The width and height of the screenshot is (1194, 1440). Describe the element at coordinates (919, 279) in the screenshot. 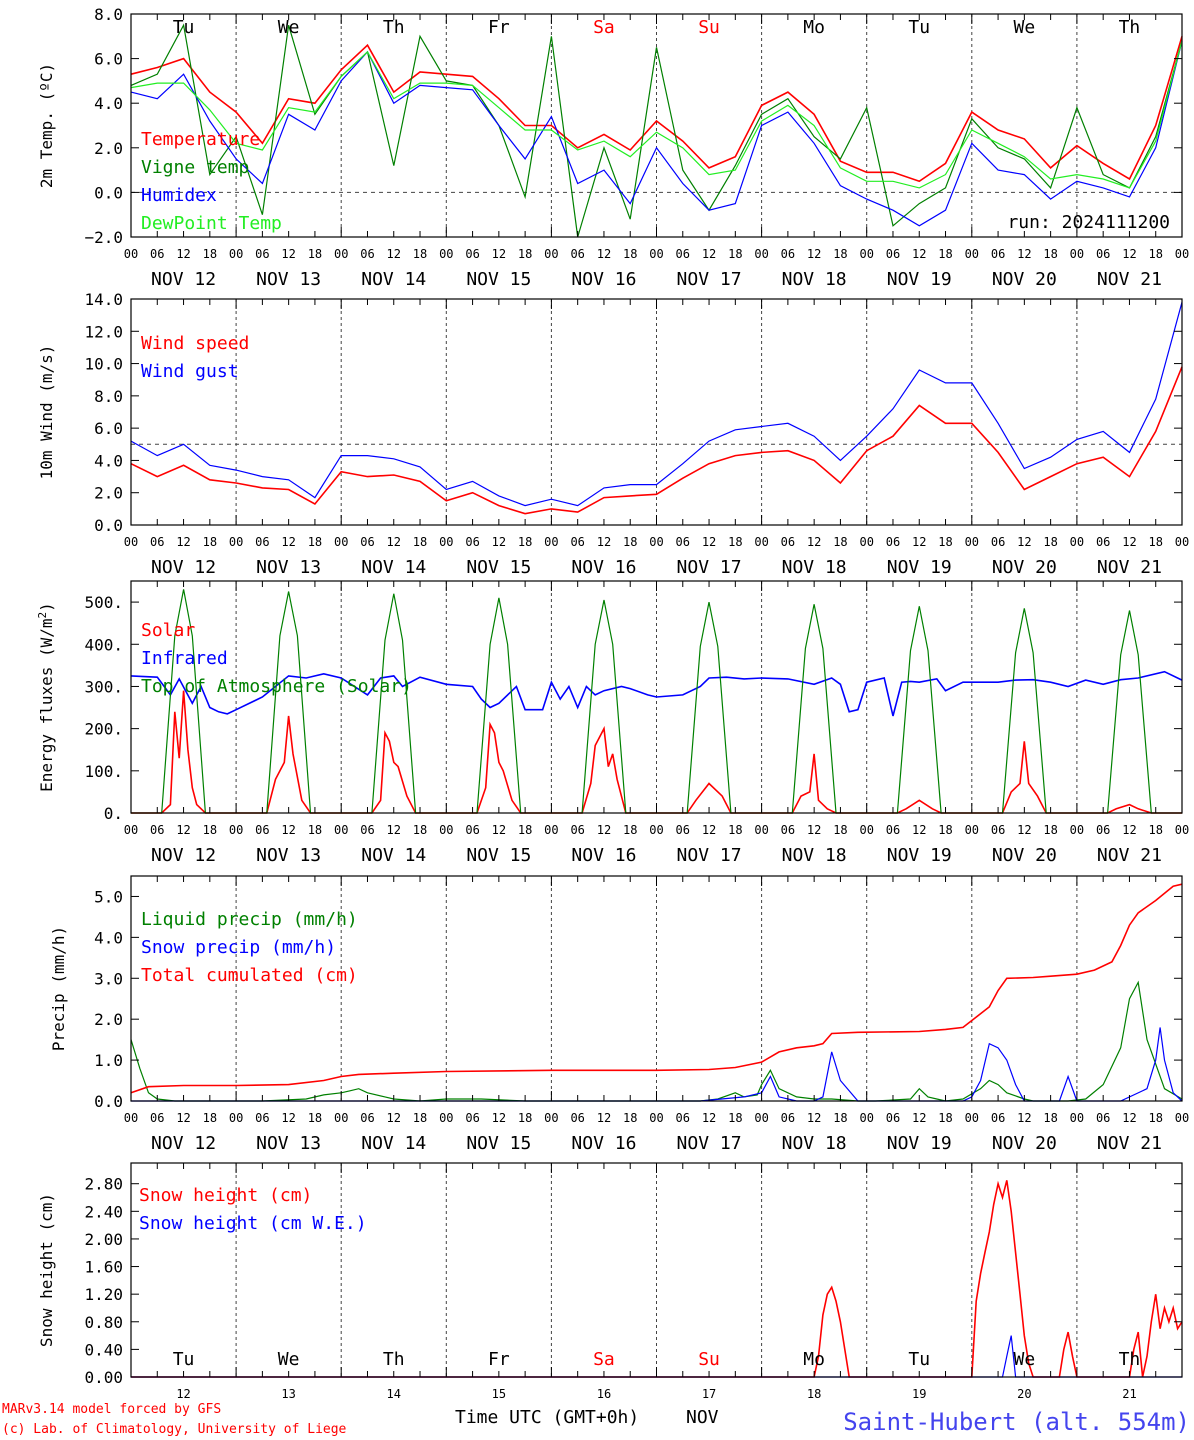

I see `date-label: NOV 19` at that location.